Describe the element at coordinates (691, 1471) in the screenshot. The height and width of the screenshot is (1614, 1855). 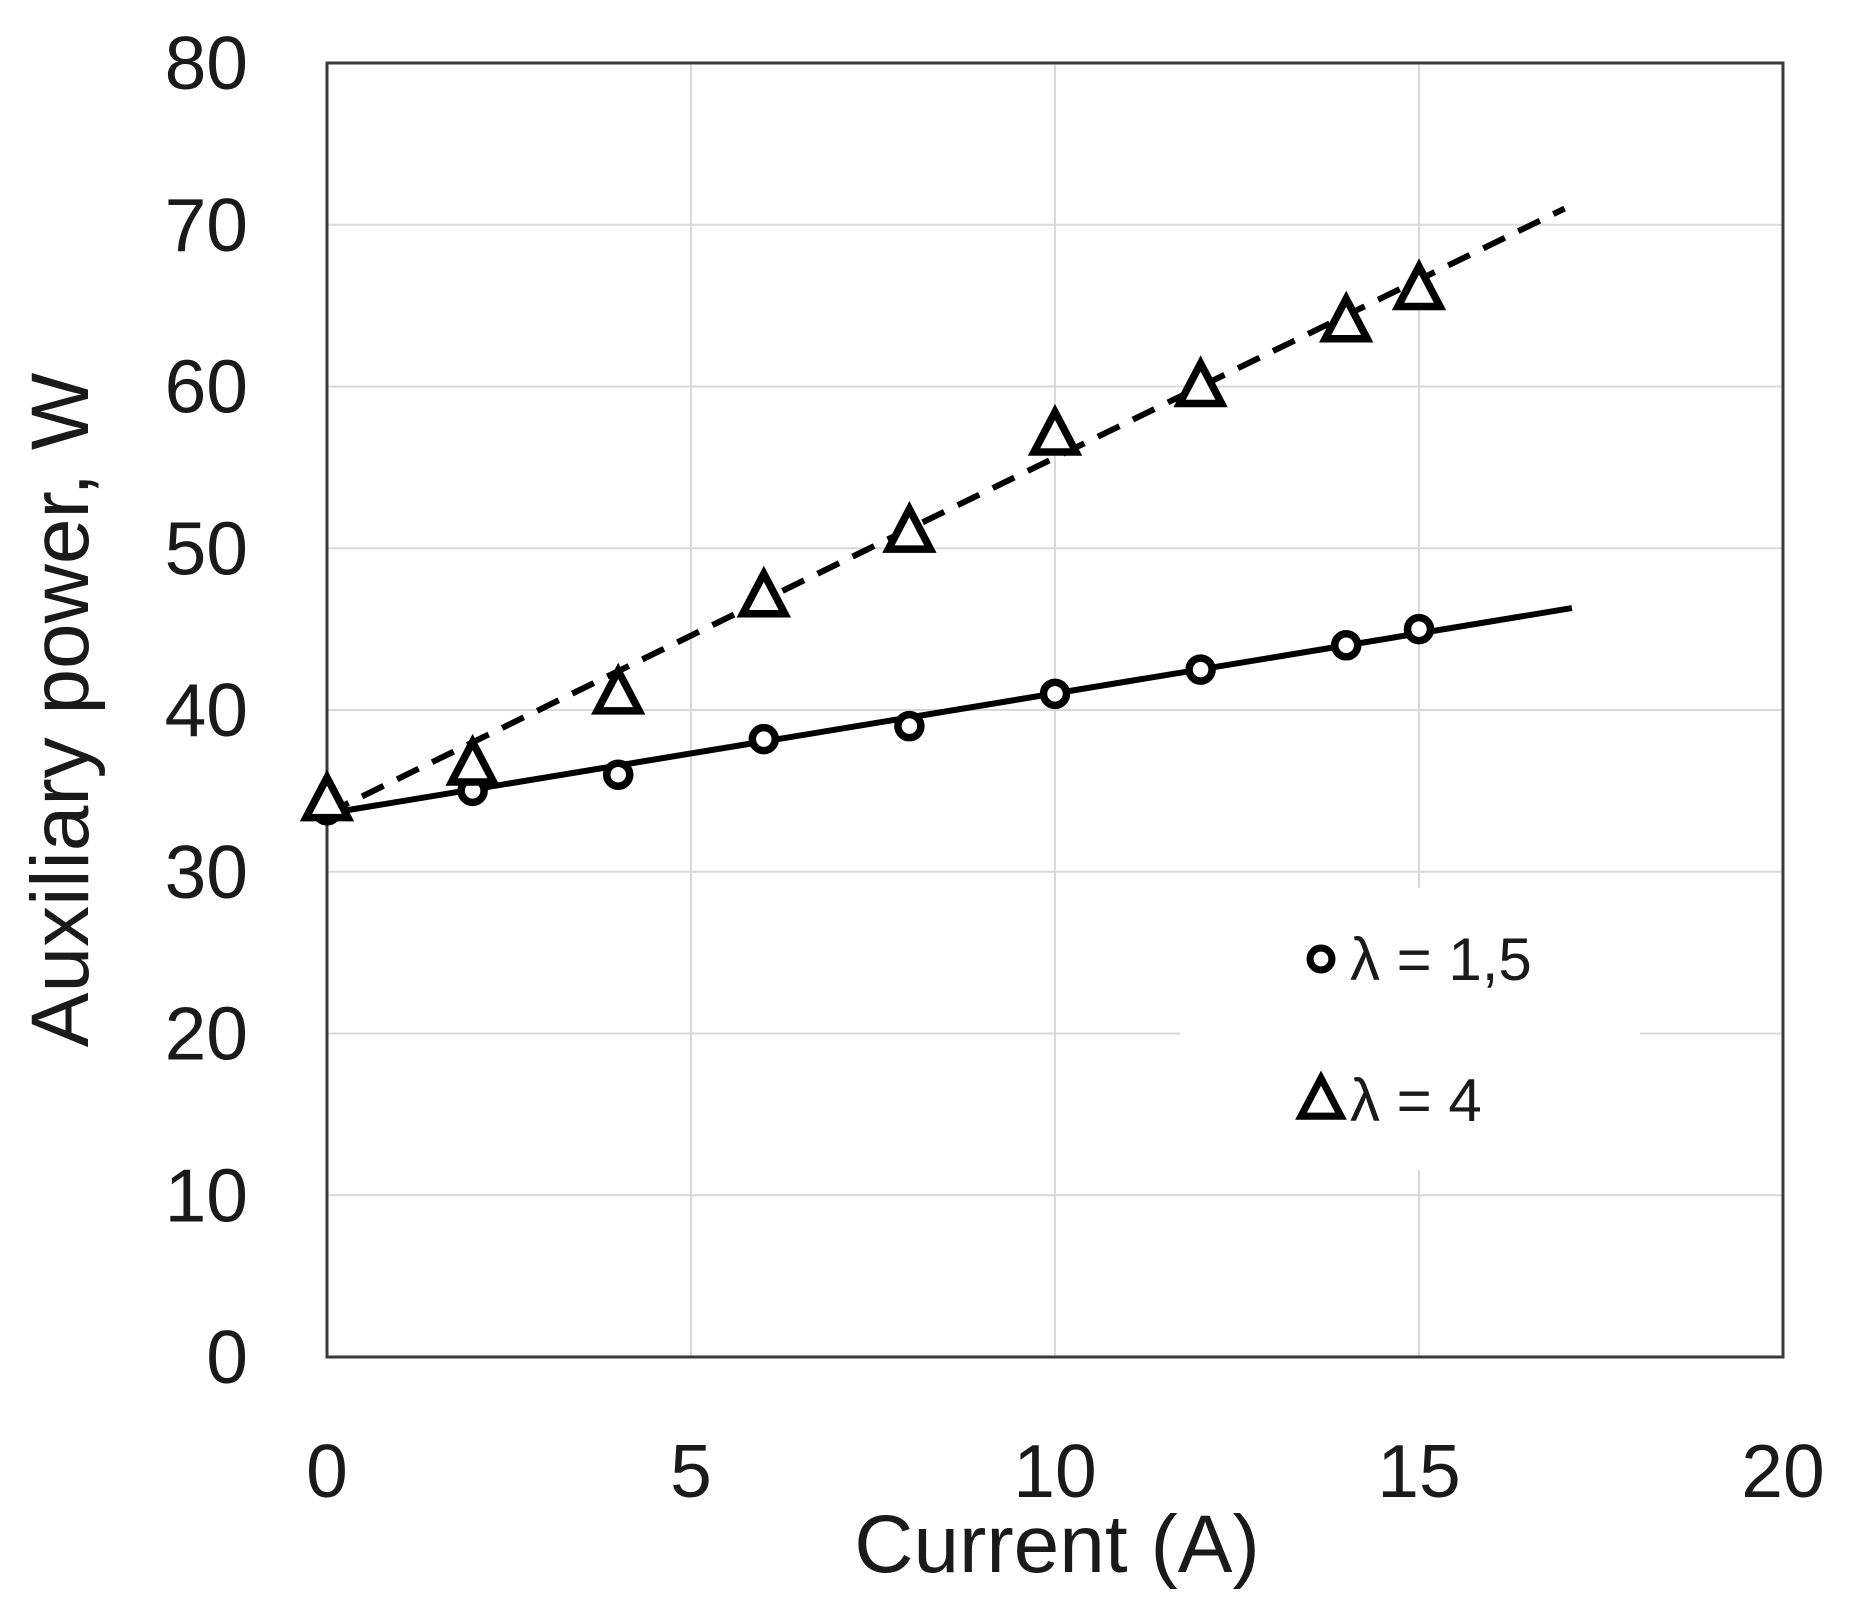
I see `x-tick-label: 5` at that location.